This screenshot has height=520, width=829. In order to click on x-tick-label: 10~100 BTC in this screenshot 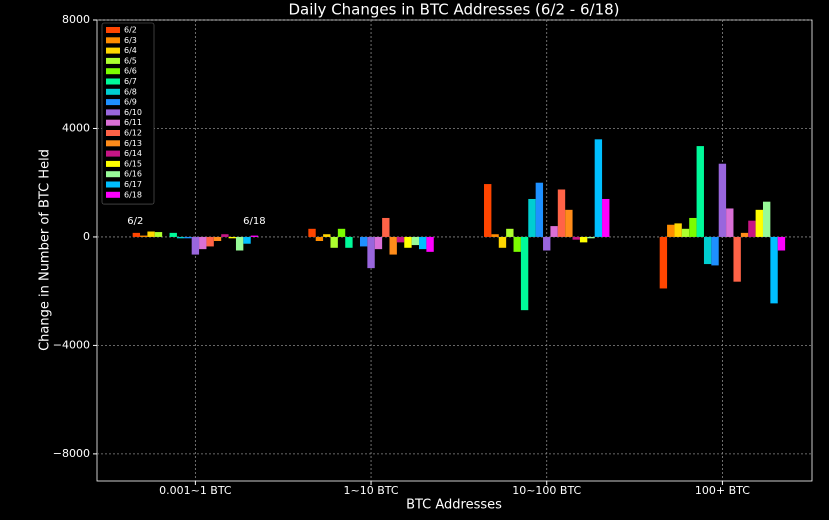, I will do `click(546, 490)`.